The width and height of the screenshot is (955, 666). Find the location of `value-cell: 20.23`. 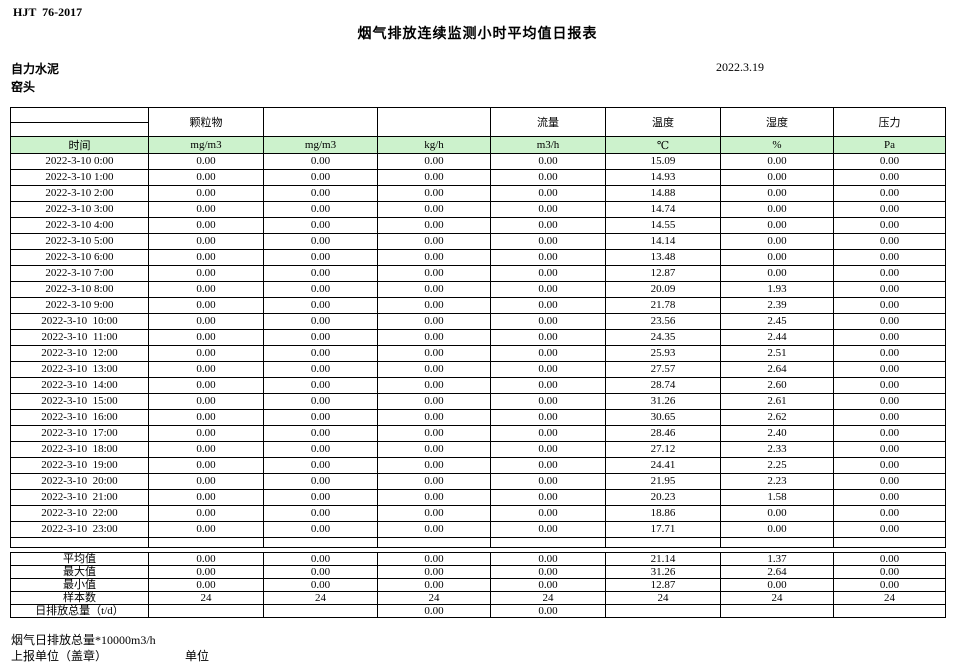

value-cell: 20.23 is located at coordinates (663, 497).